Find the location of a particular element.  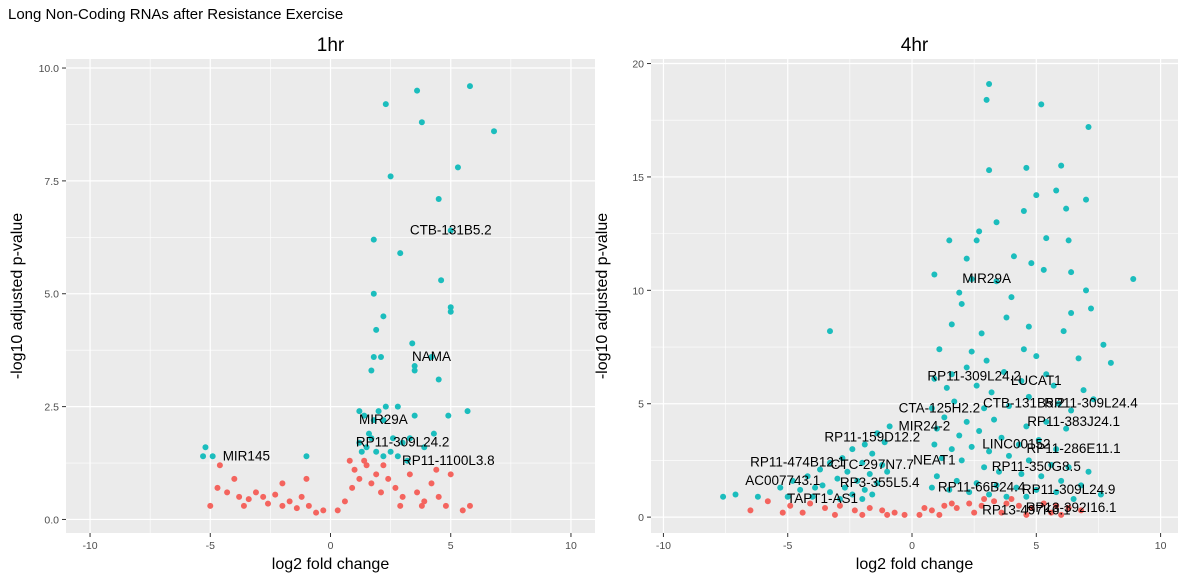

point-label: AC007743.1 is located at coordinates (782, 480).